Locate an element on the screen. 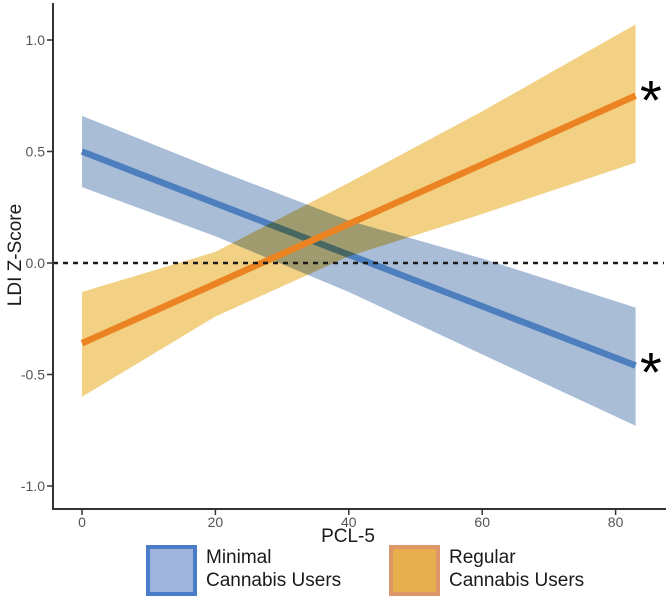  legend-label-minimal-line2: Cannabis Users is located at coordinates (274, 580).